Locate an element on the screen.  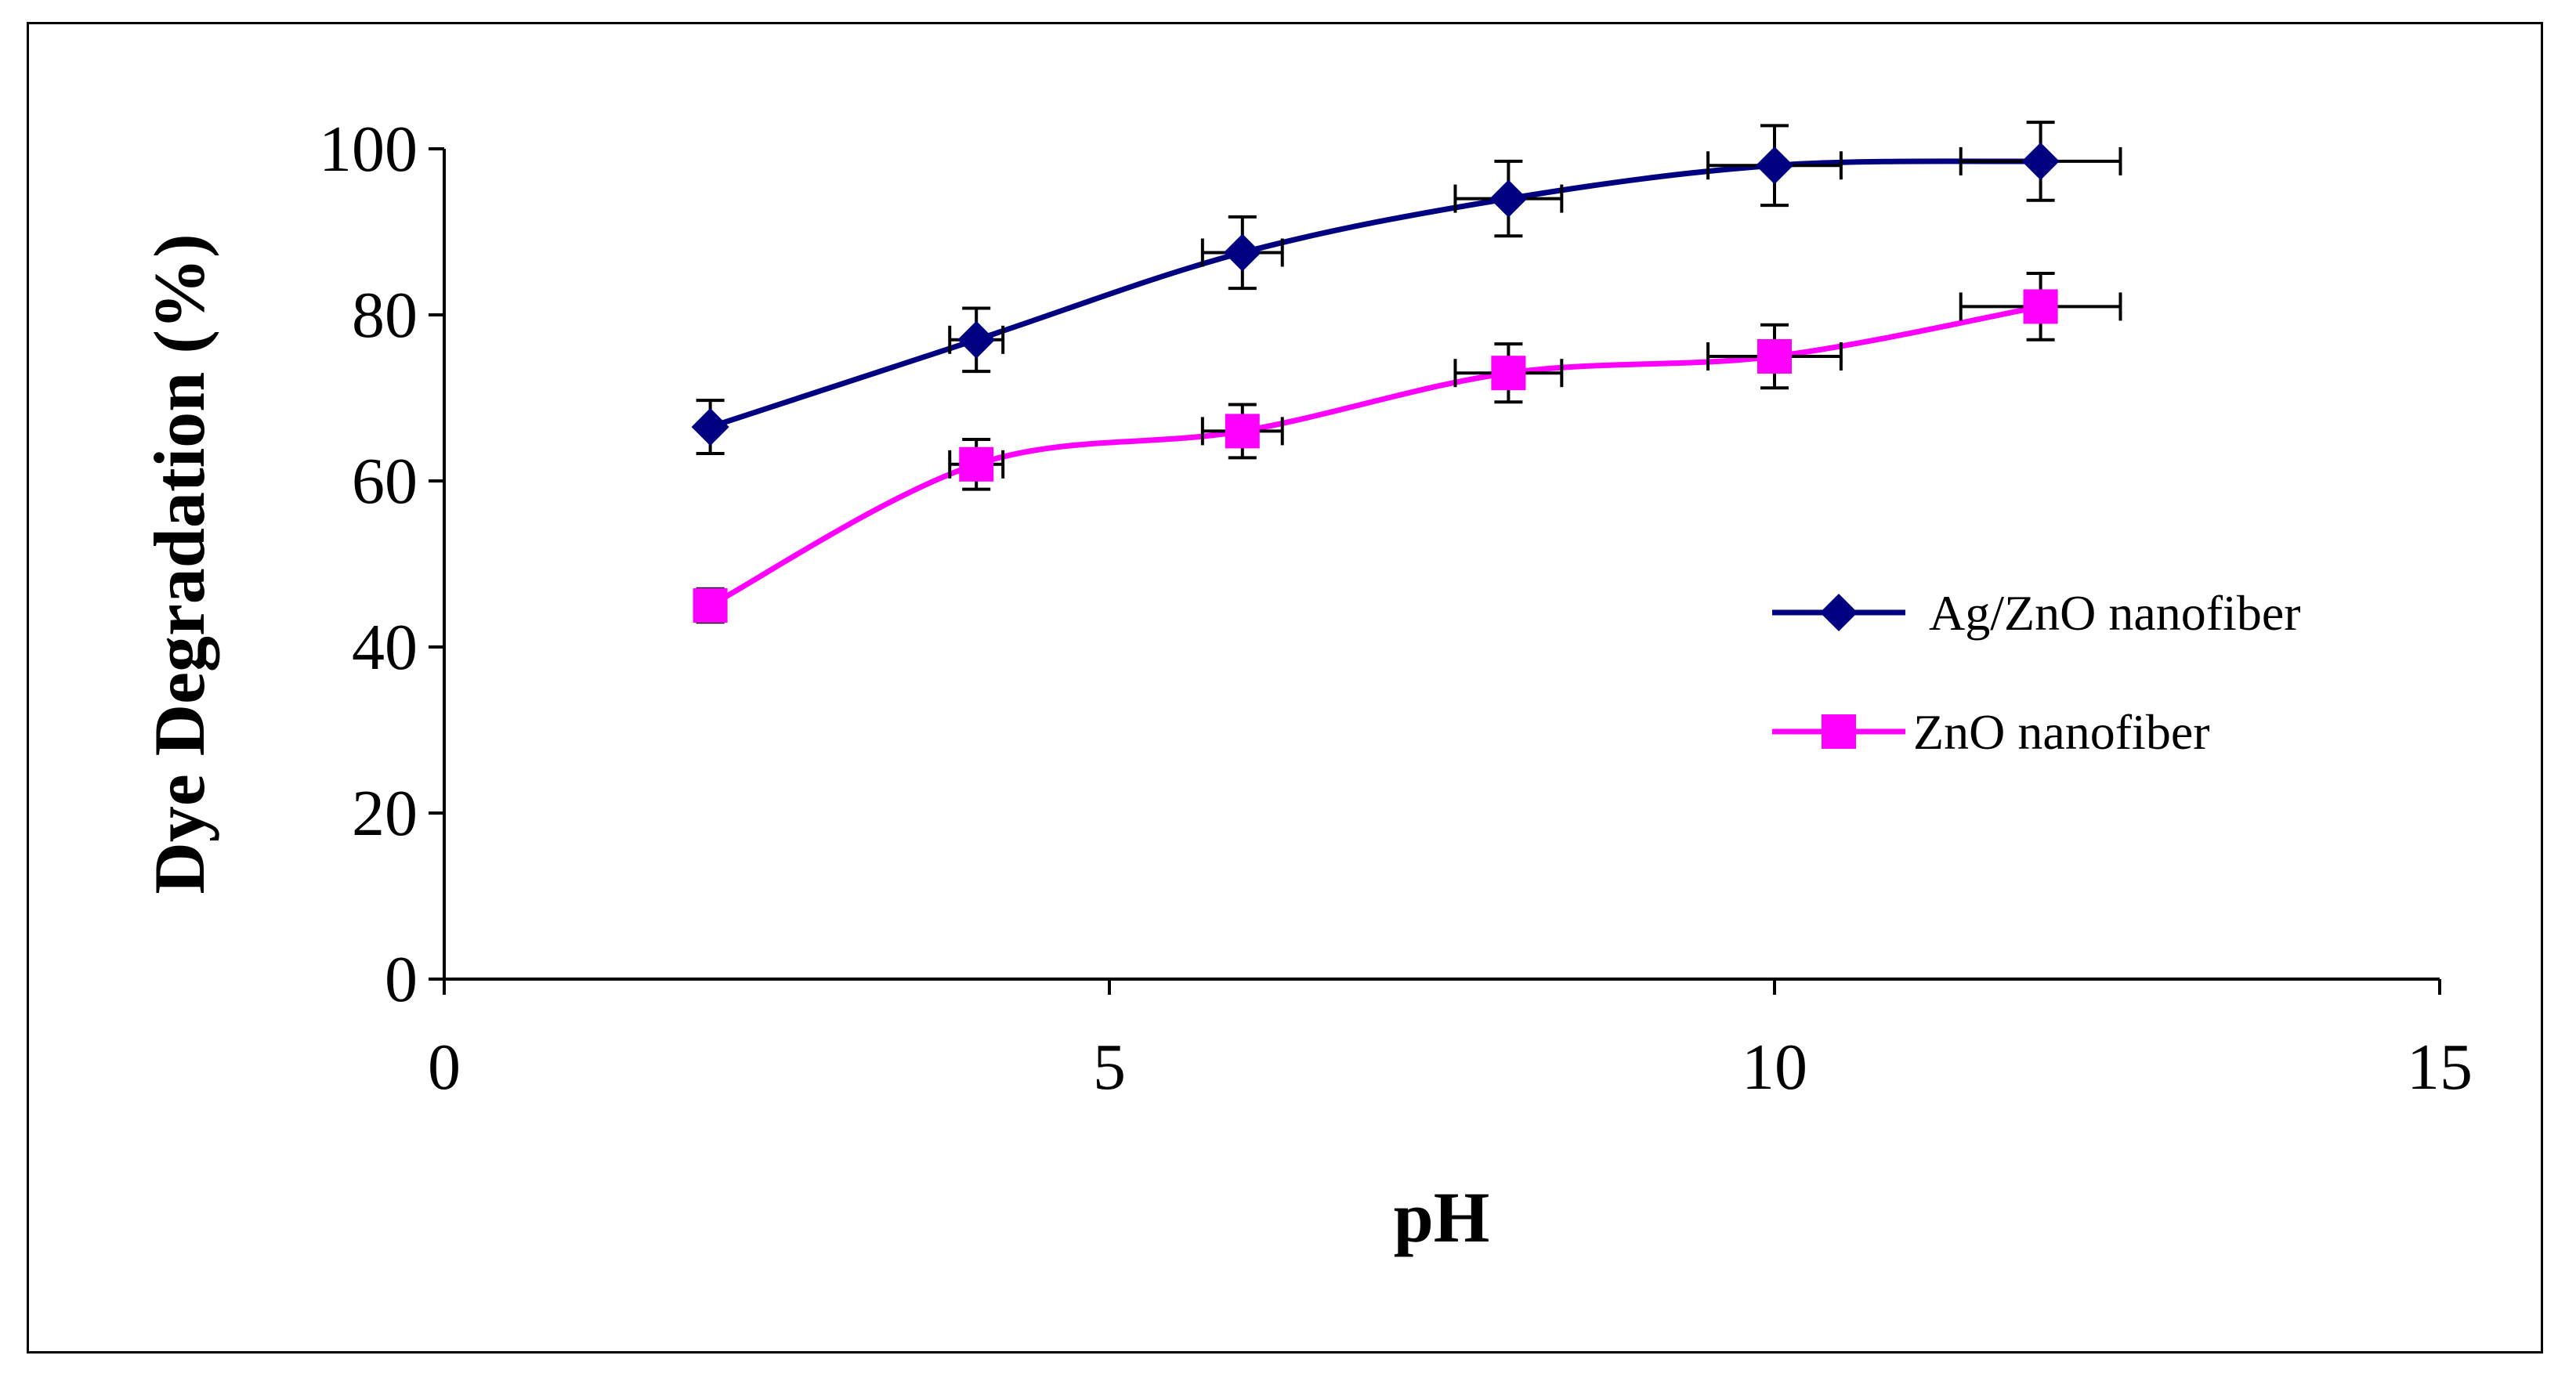
legend-marker-zno is located at coordinates (1839, 731).